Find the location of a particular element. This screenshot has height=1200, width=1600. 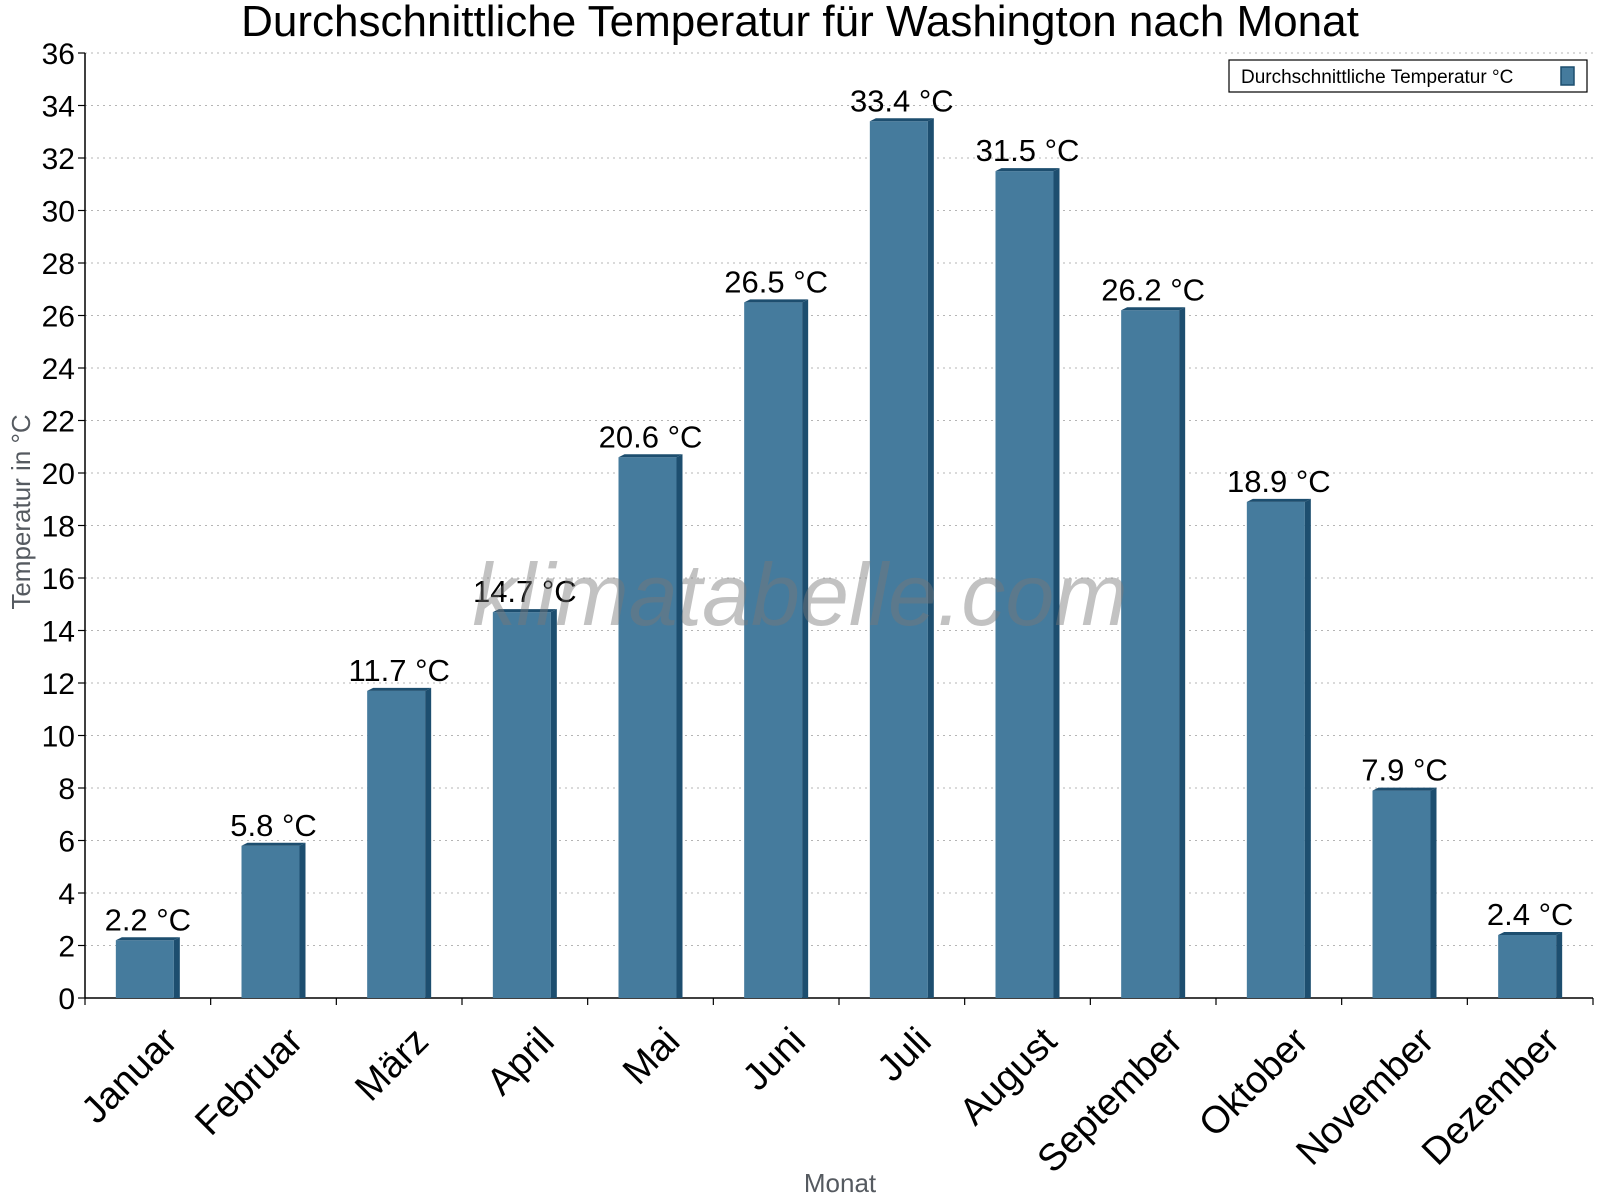

category-label: Januar is located at coordinates (130, 1076).